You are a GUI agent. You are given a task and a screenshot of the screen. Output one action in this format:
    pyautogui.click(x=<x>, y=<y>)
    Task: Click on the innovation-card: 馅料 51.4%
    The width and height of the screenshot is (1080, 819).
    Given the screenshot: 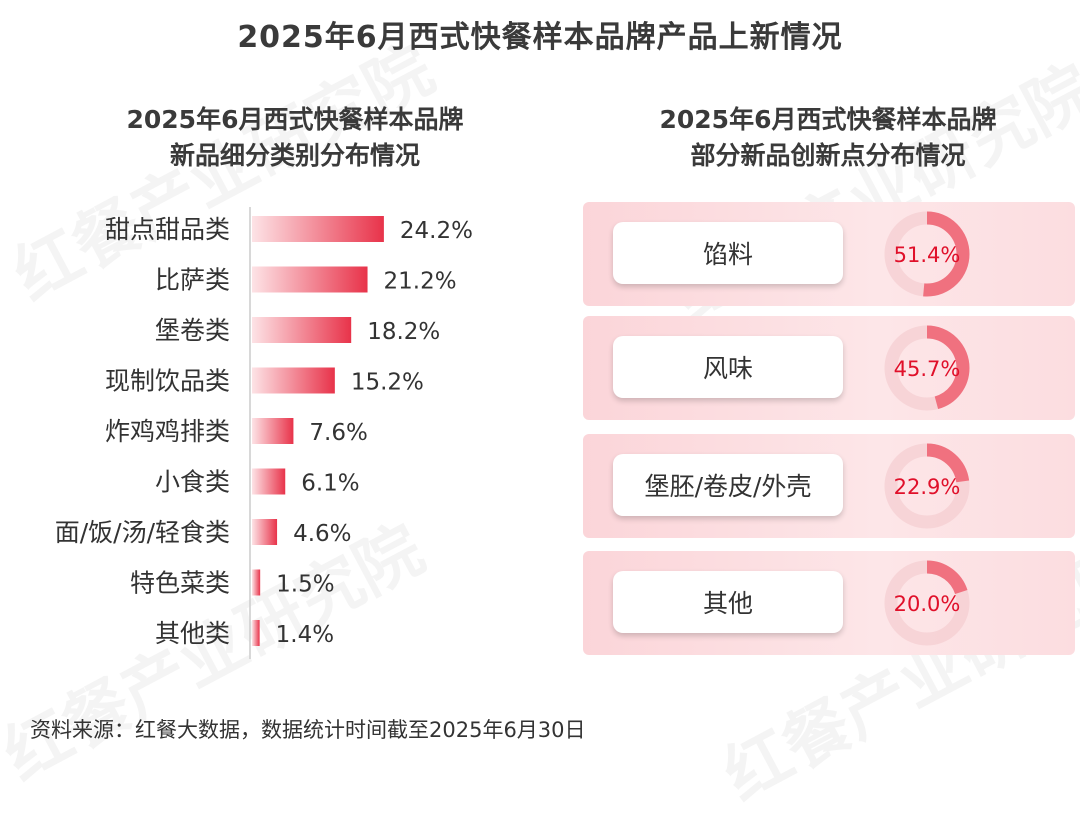 What is the action you would take?
    pyautogui.click(x=829, y=254)
    